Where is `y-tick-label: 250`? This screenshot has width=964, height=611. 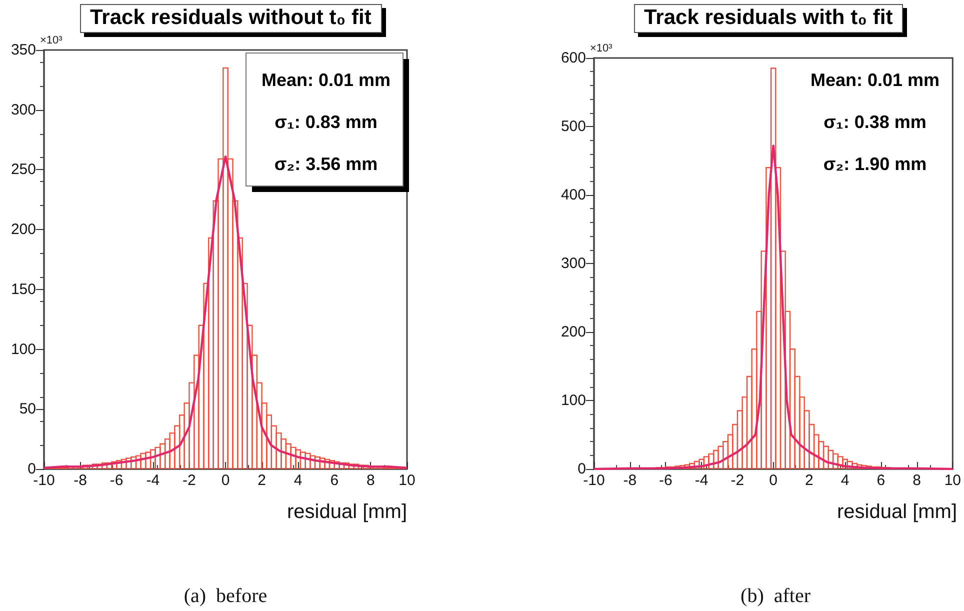 y-tick-label: 250 is located at coordinates (23, 169).